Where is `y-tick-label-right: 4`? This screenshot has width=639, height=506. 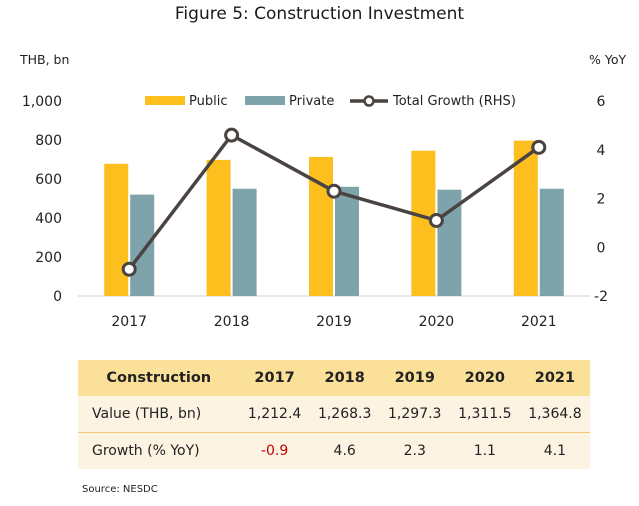 y-tick-label-right: 4 is located at coordinates (601, 151).